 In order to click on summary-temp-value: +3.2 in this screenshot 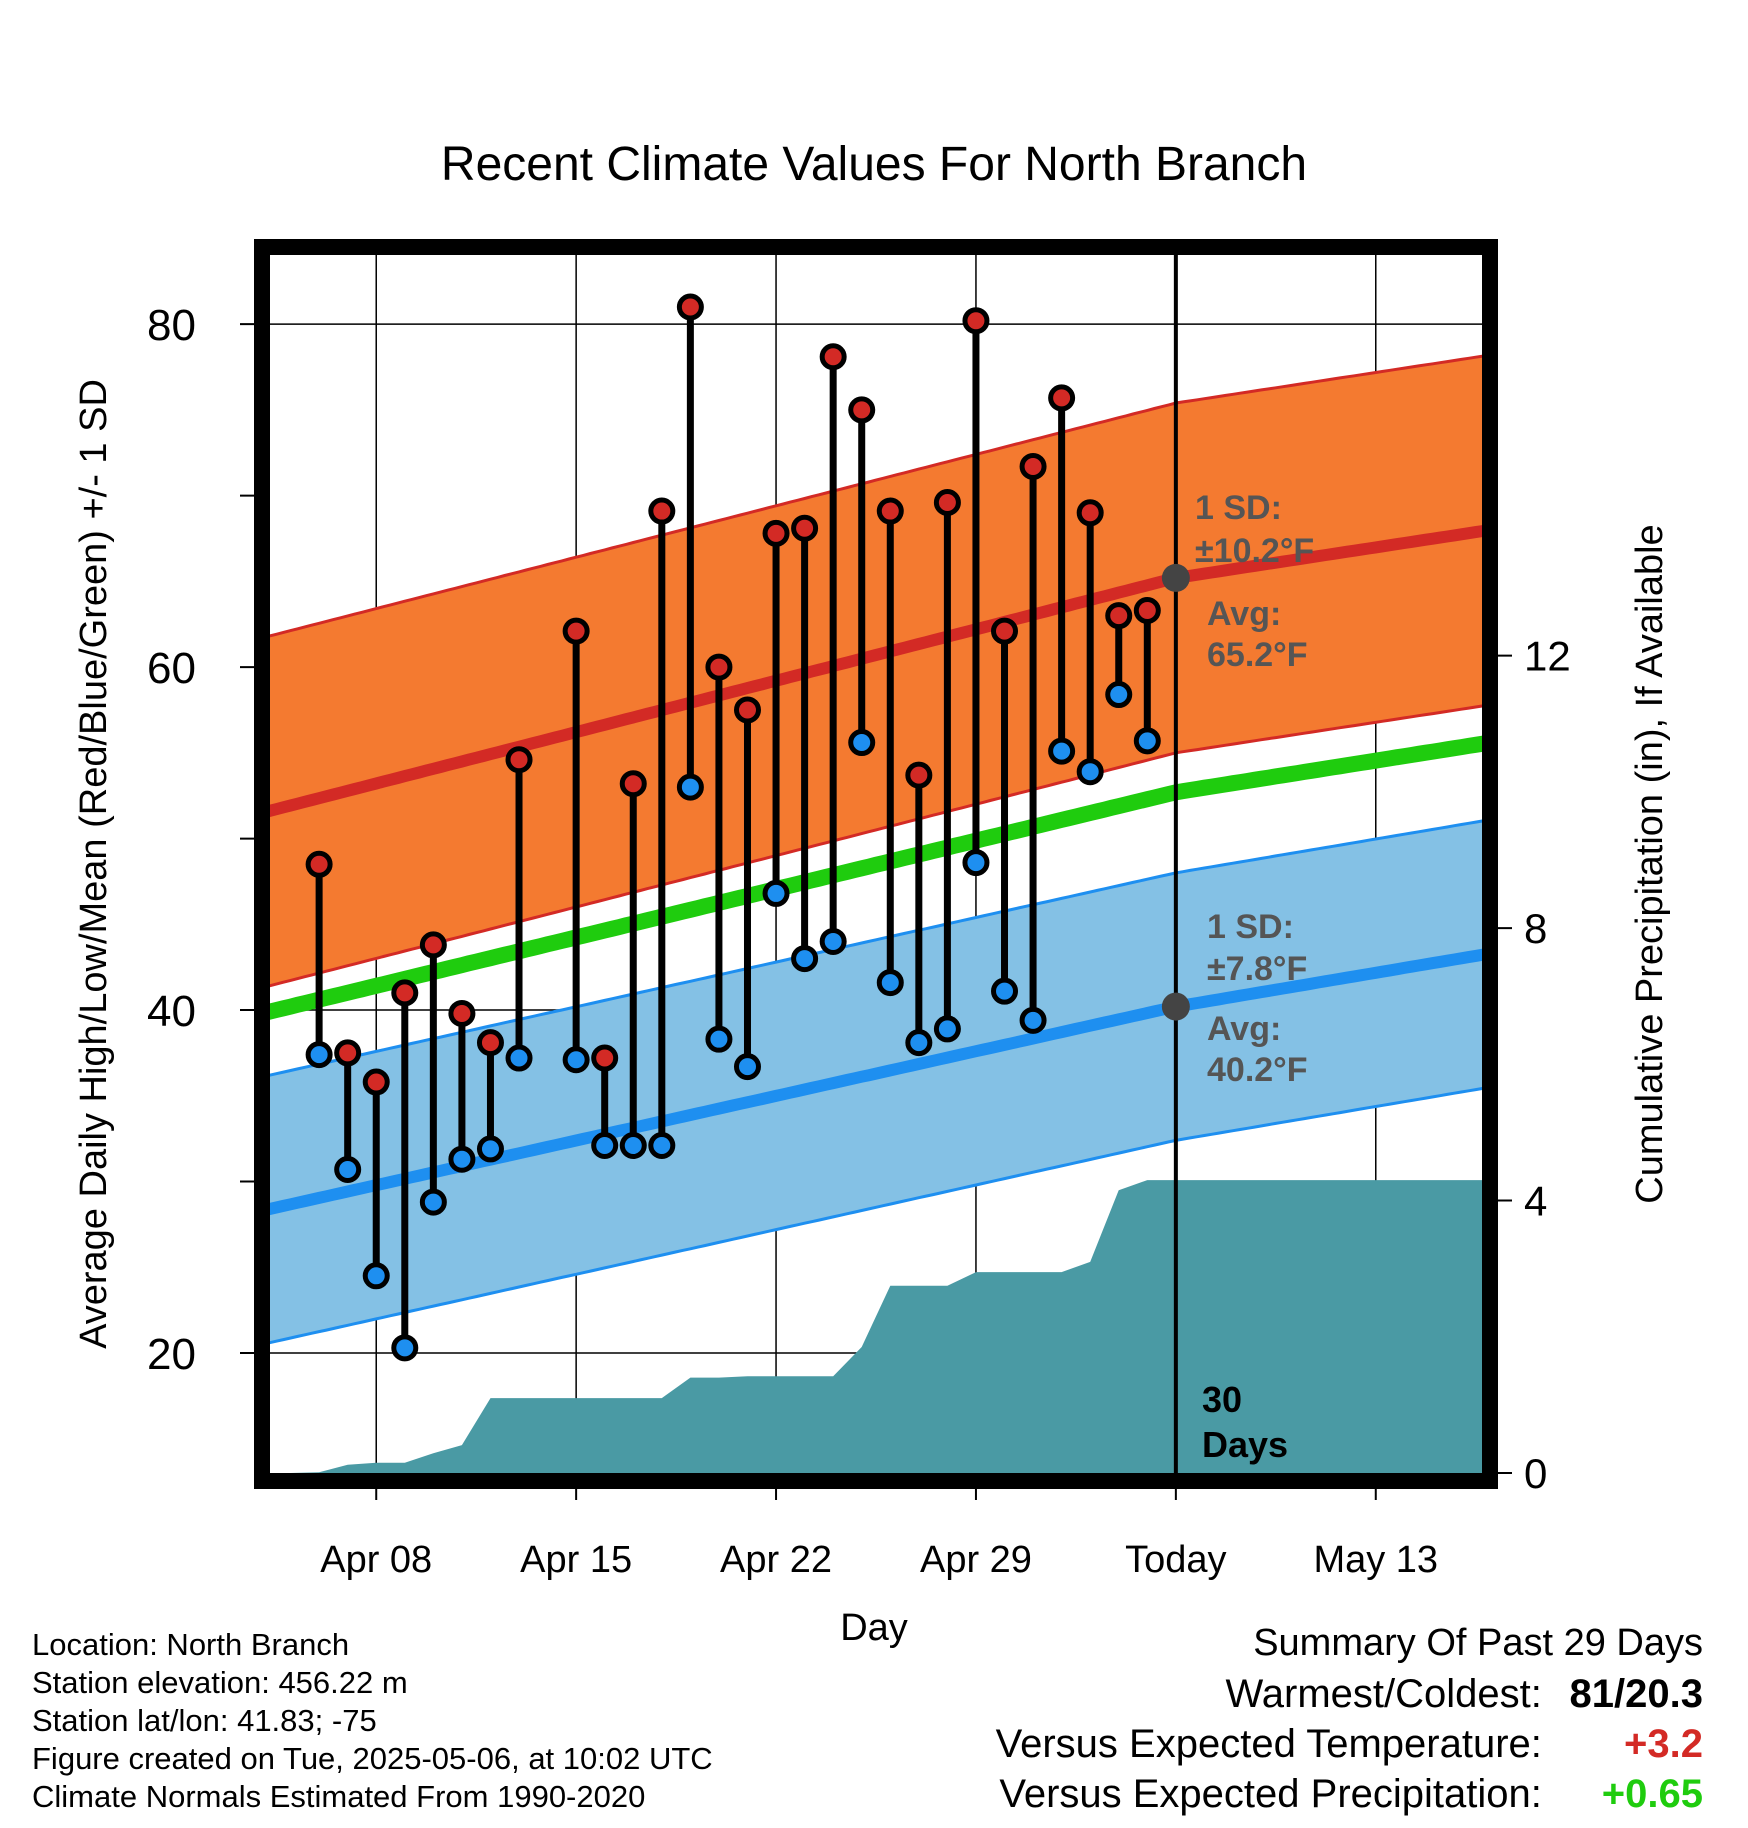, I will do `click(1663, 1744)`.